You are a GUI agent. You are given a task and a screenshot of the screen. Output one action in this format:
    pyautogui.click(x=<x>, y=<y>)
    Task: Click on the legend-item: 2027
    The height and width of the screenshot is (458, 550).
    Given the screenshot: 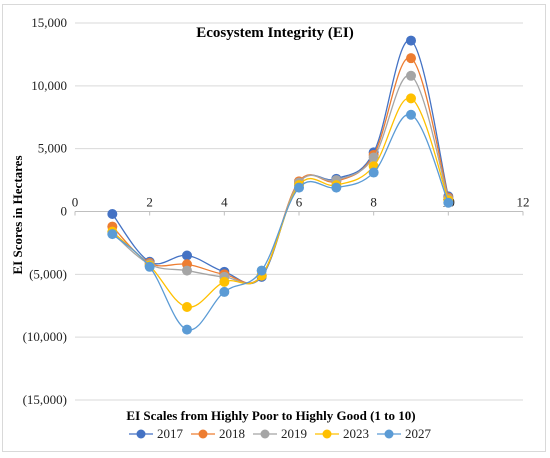 What is the action you would take?
    pyautogui.click(x=404, y=433)
    